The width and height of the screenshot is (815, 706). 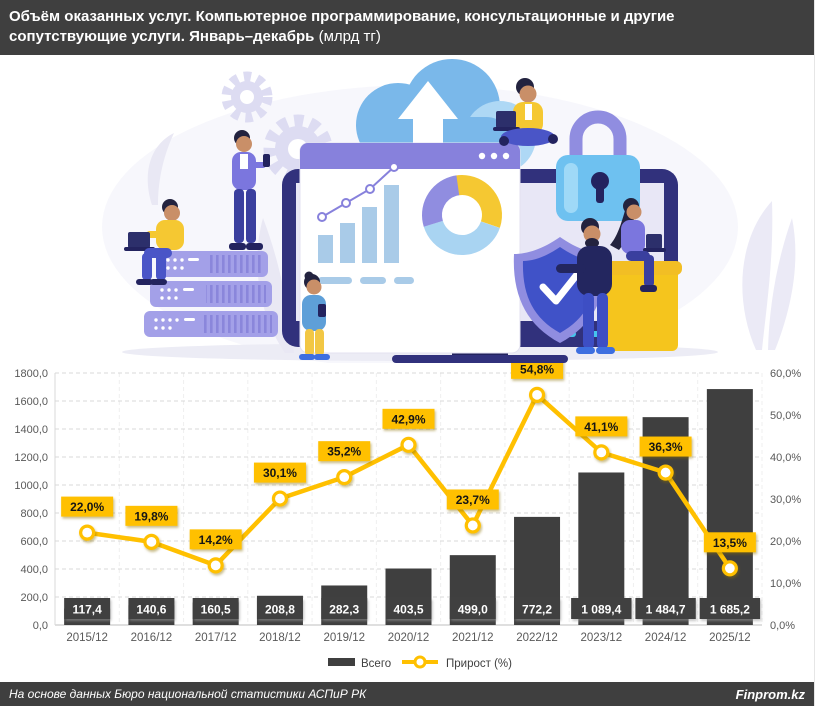 What do you see at coordinates (785, 584) in the screenshot?
I see `right-axis-tick: 10,0%` at bounding box center [785, 584].